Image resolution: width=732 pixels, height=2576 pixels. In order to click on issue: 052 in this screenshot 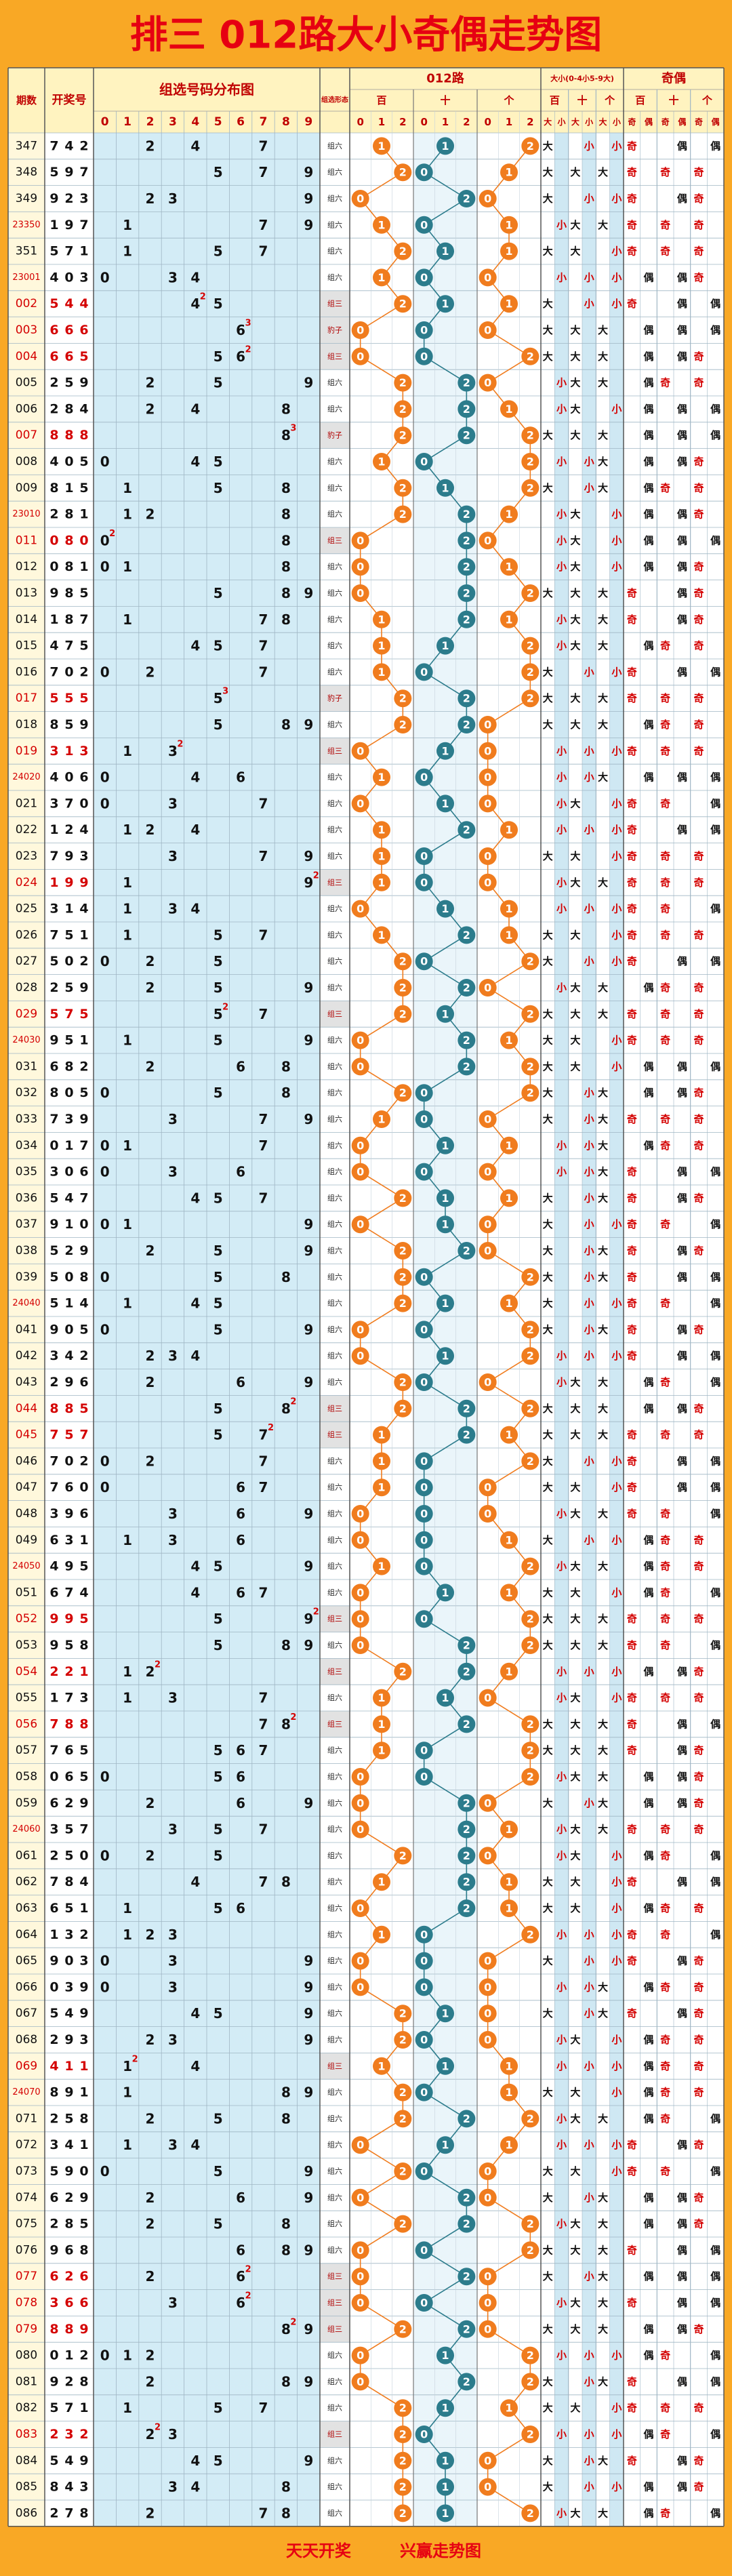, I will do `click(27, 1619)`.